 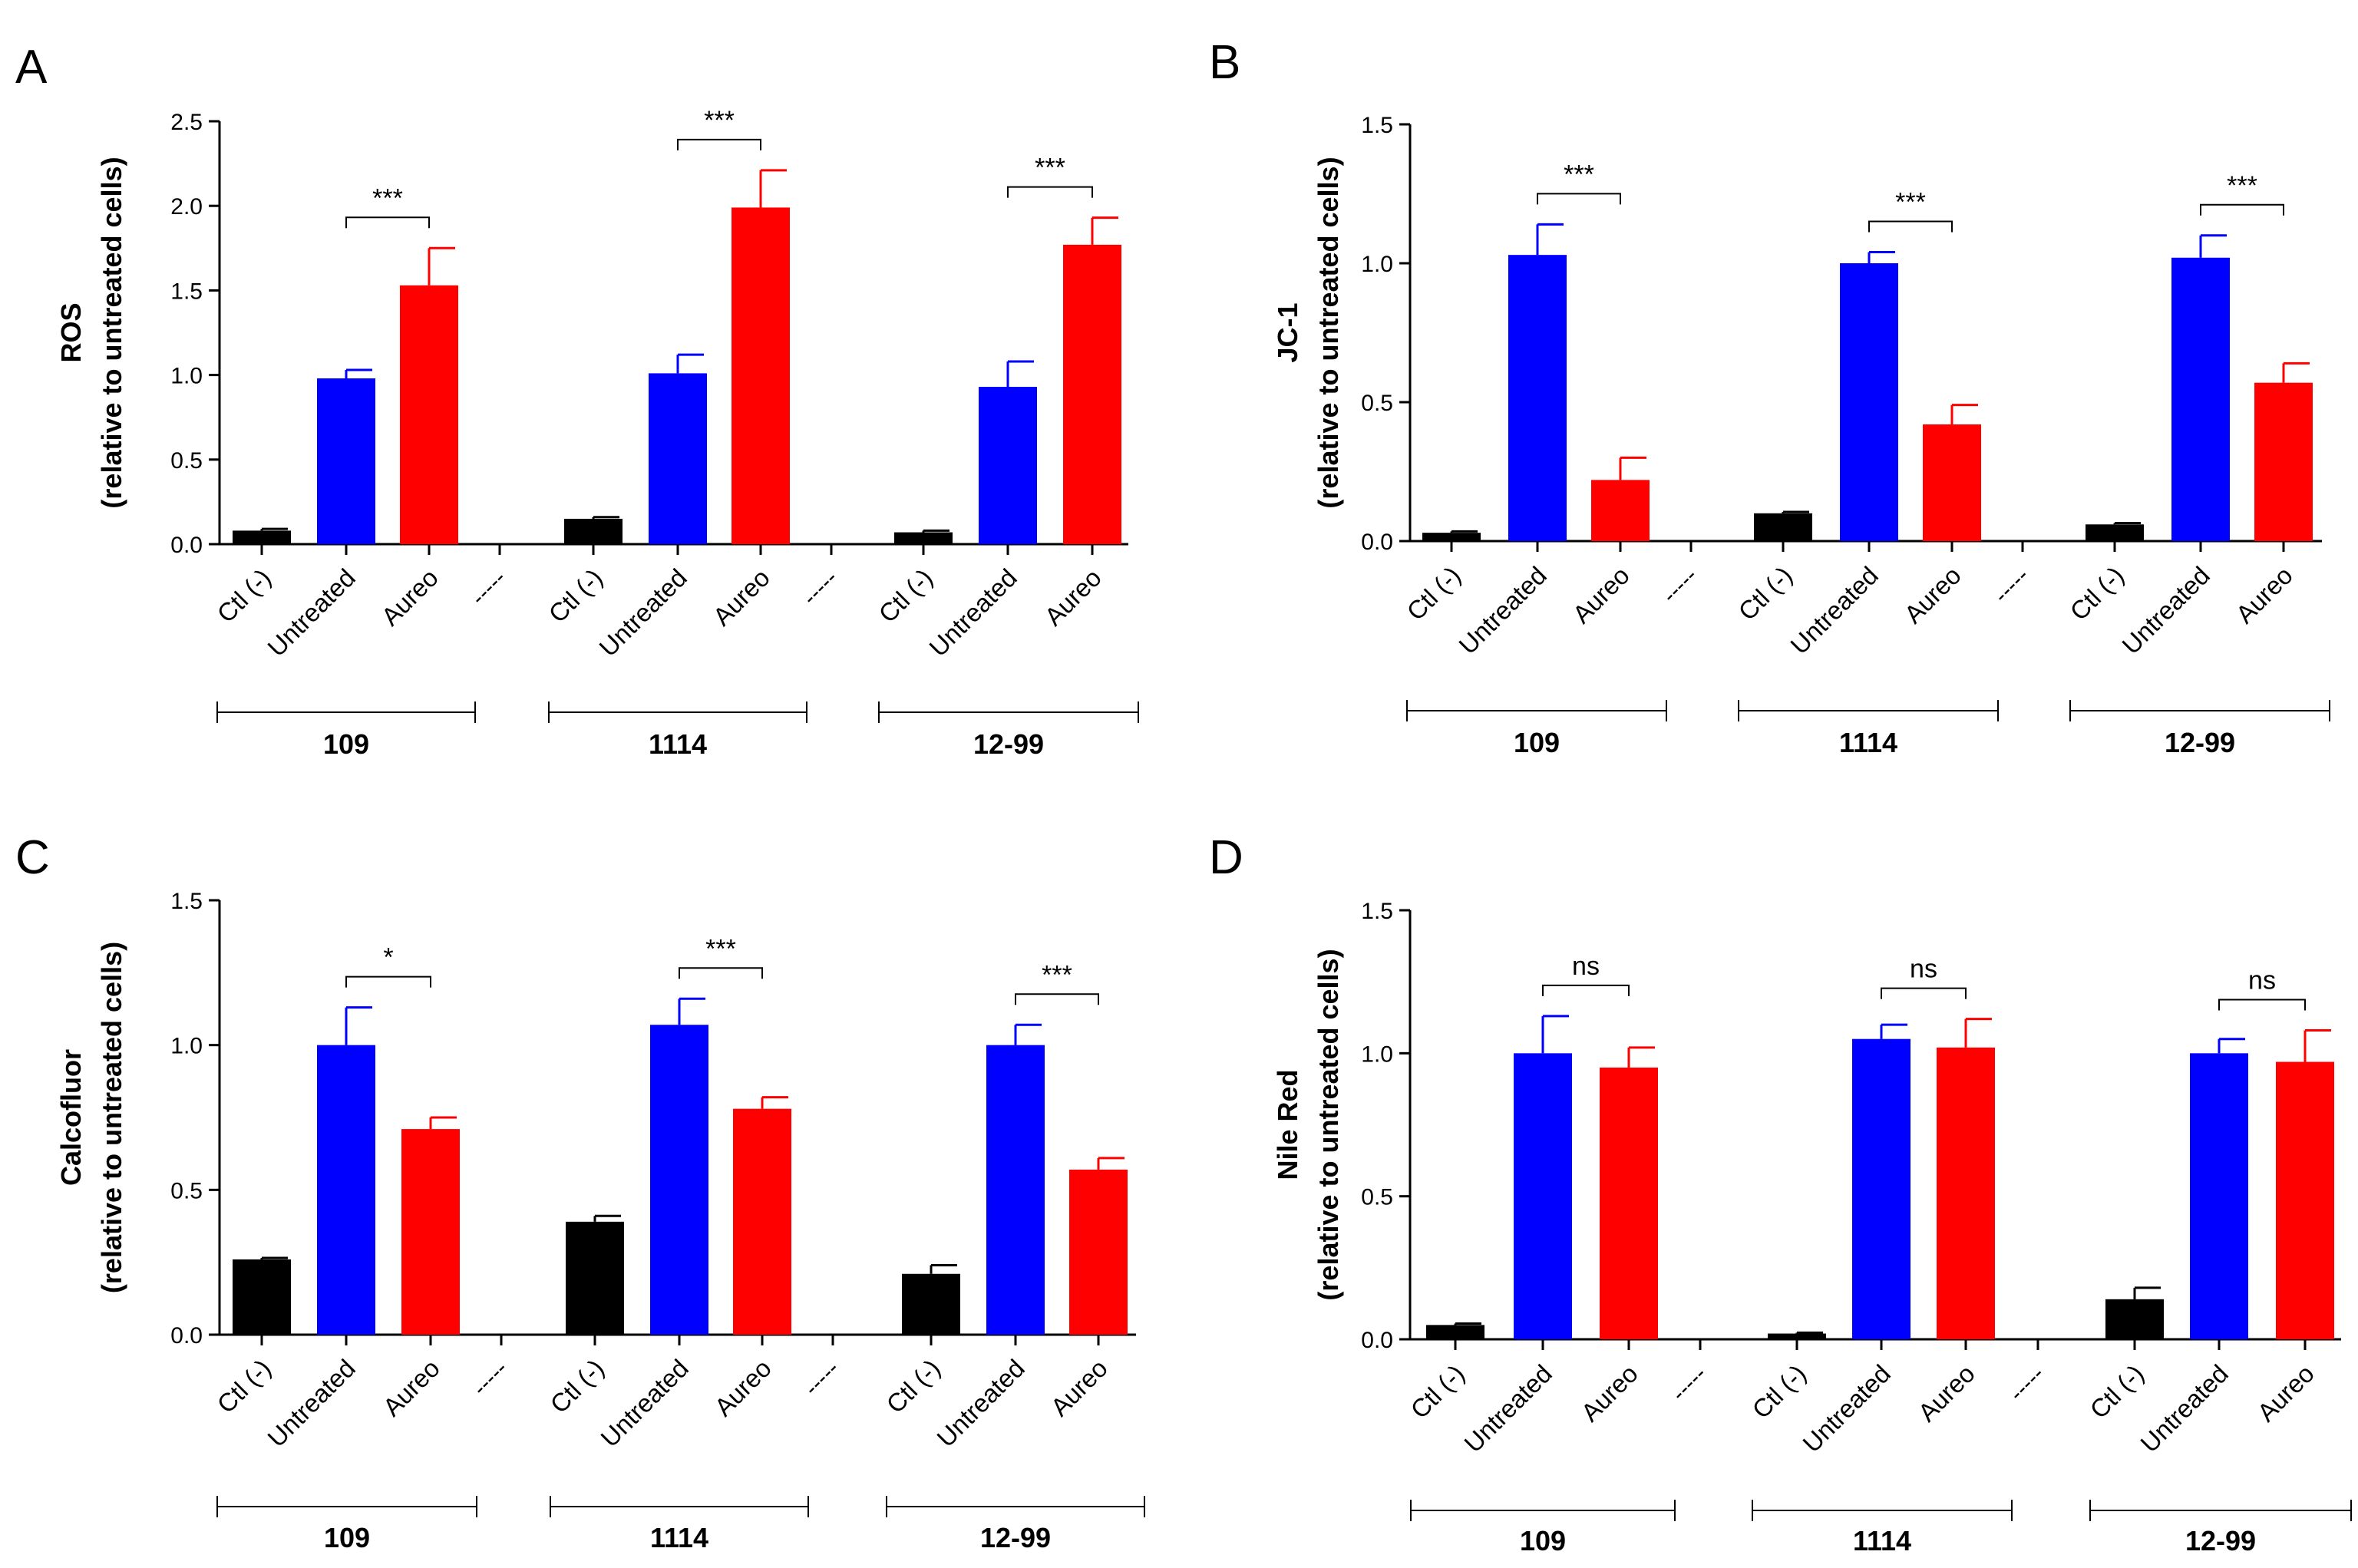 I want to click on panel-letter: D, so click(x=1226, y=857).